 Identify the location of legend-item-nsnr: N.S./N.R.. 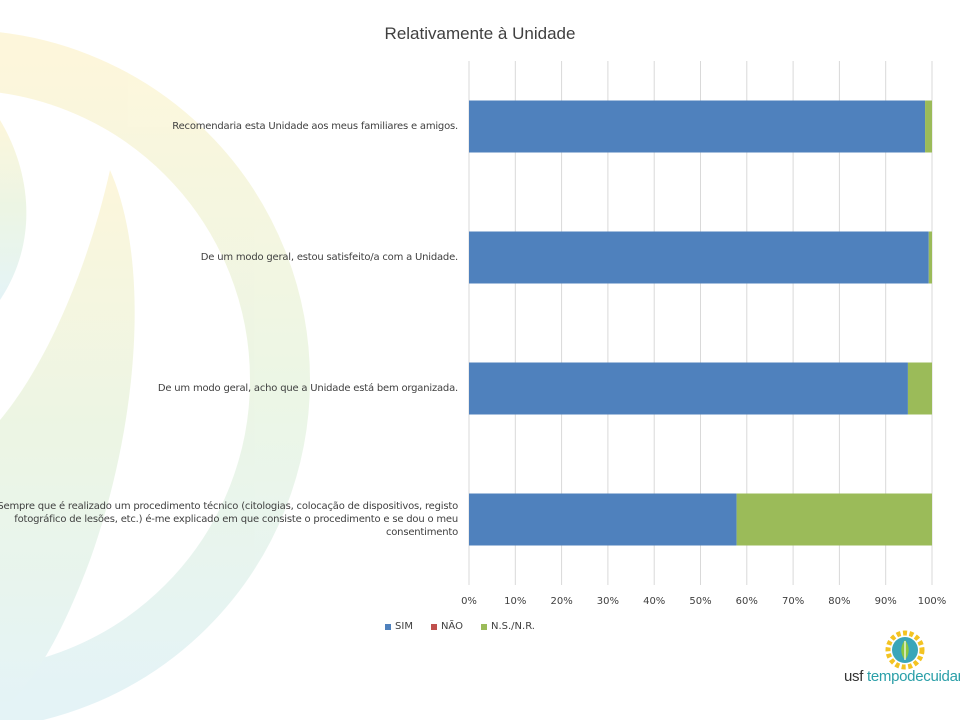
(507, 626).